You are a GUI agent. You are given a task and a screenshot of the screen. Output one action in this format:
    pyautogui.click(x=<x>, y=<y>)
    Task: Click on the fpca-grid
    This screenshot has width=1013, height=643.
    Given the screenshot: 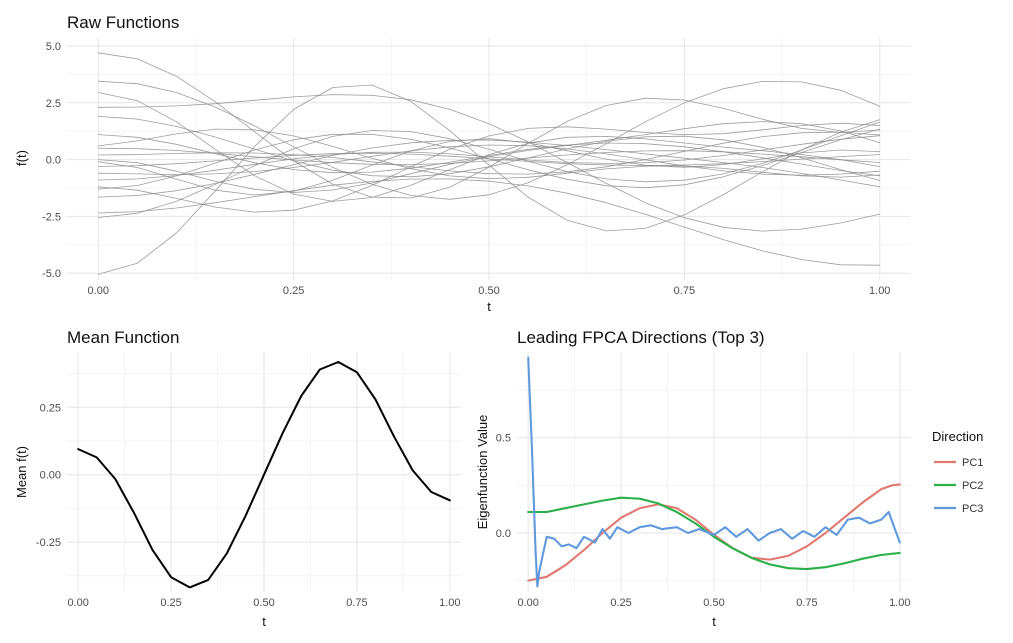 What is the action you would take?
    pyautogui.click(x=714, y=472)
    